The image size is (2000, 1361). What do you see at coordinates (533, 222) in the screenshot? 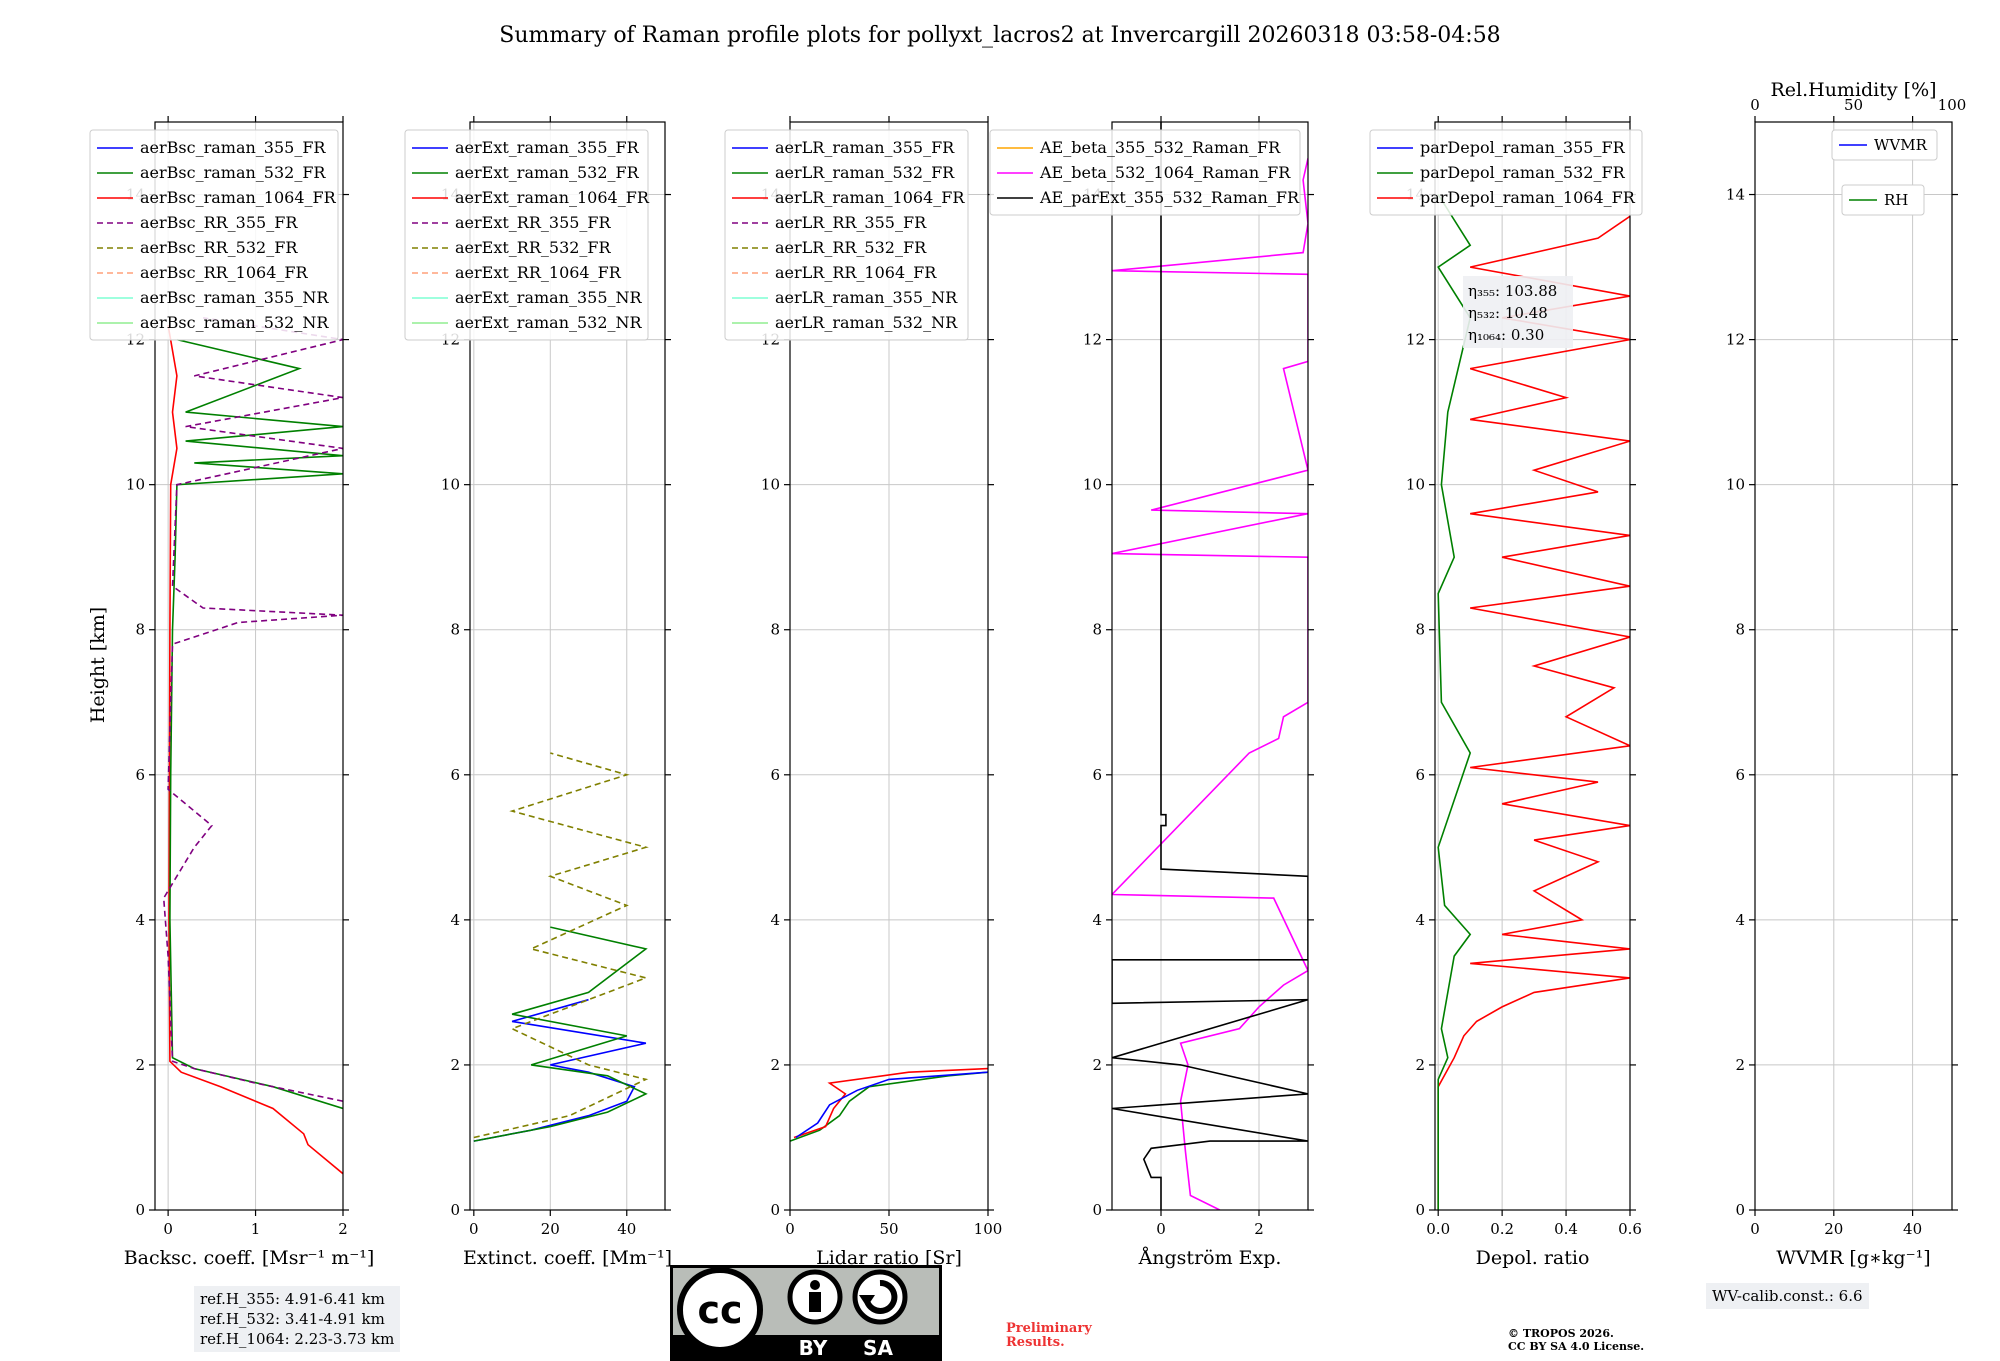
I see `legend-label-3: aerExt_RR_355_FR` at bounding box center [533, 222].